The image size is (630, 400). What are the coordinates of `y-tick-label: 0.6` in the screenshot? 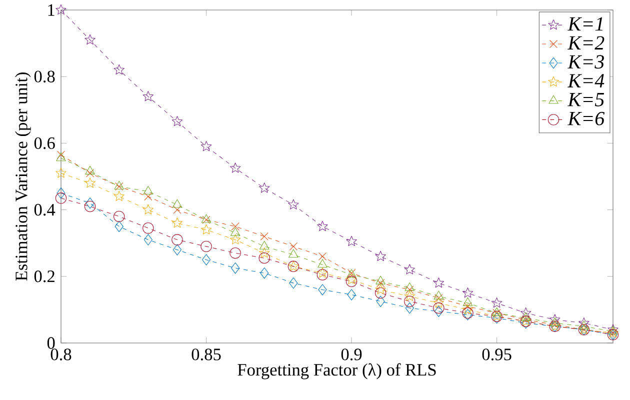 It's located at (44, 143).